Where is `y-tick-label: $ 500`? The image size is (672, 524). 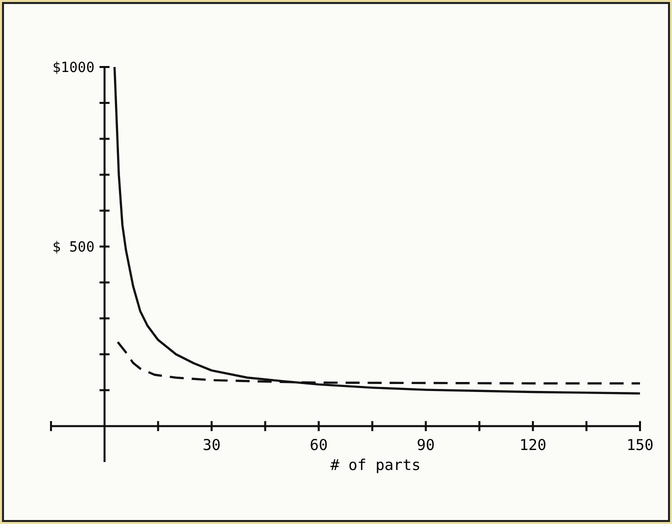
y-tick-label: $ 500 is located at coordinates (73, 248).